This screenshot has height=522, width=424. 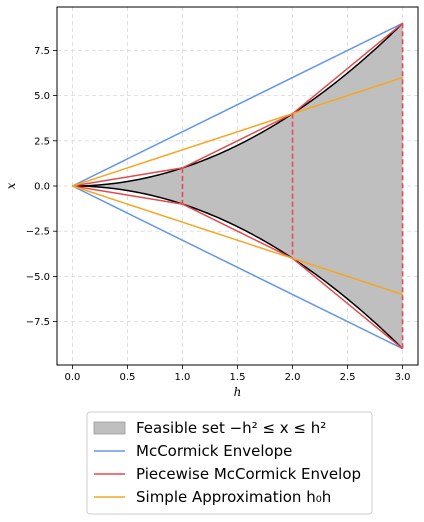 I want to click on legend-label-piecewise: Piecewise McCormick Envelop, so click(x=248, y=474).